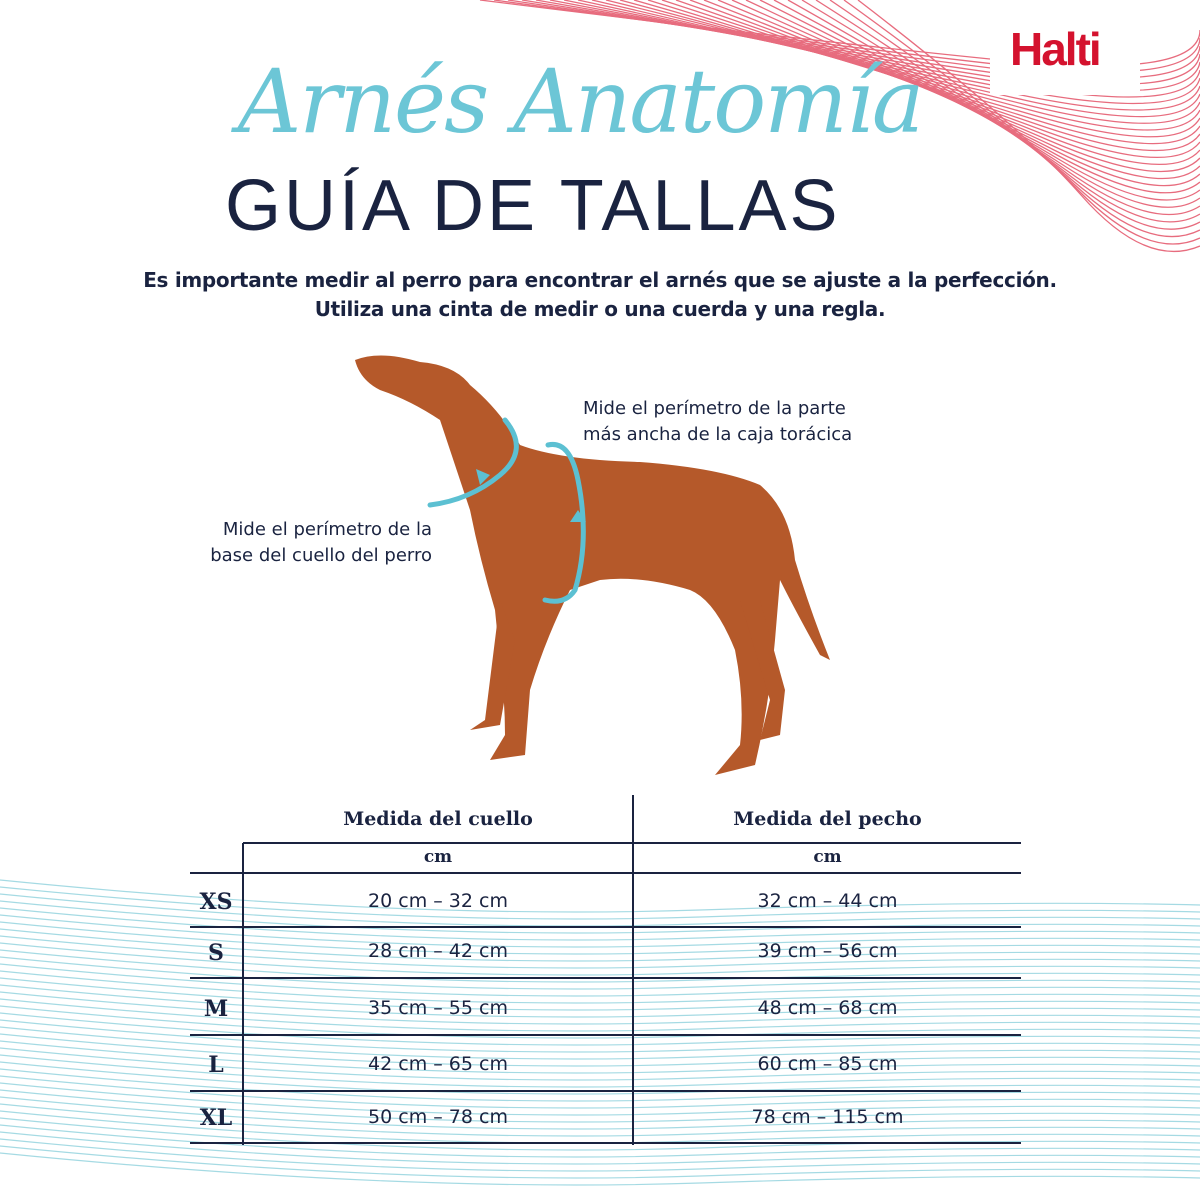  Describe the element at coordinates (216, 902) in the screenshot. I see `size-label: XS` at that location.